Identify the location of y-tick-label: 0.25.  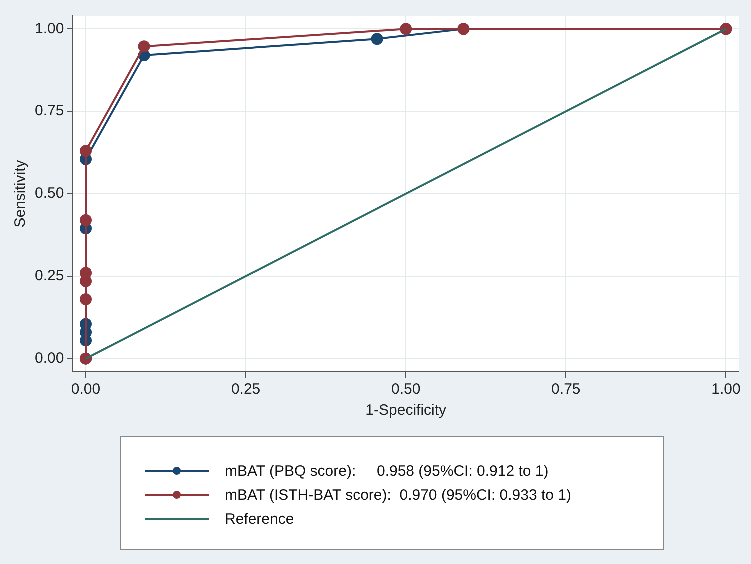
(49, 276).